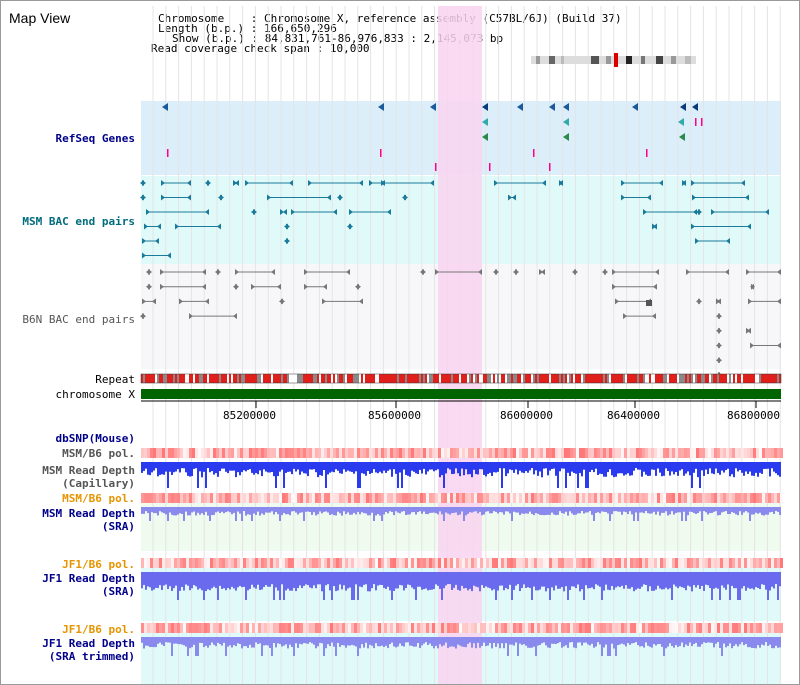  Describe the element at coordinates (95, 438) in the screenshot. I see `track-label-dbsnp: dbSNP(Mouse)` at that location.